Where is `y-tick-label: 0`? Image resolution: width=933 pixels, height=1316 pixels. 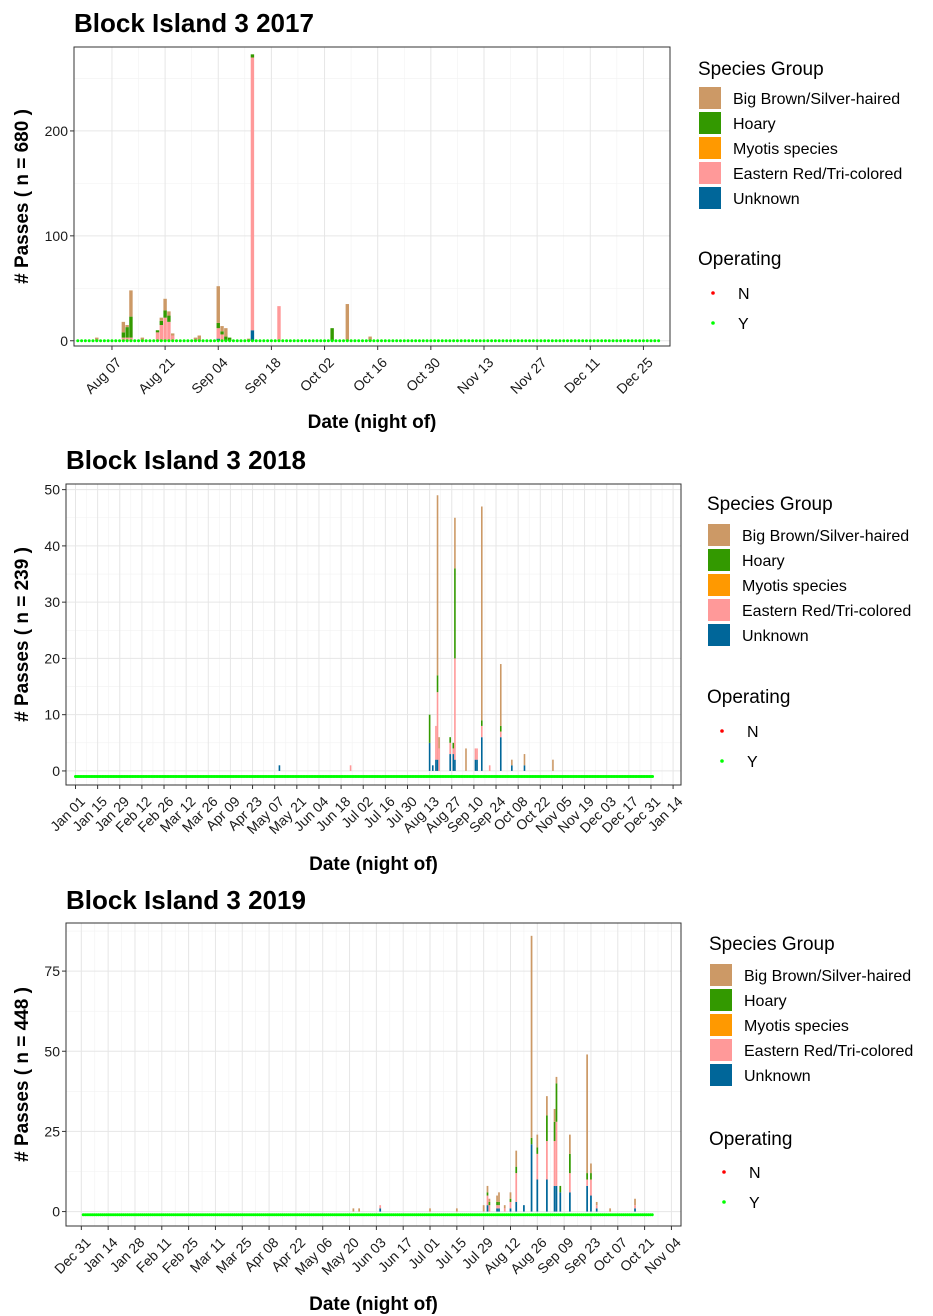
y-tick-label: 0 is located at coordinates (56, 771).